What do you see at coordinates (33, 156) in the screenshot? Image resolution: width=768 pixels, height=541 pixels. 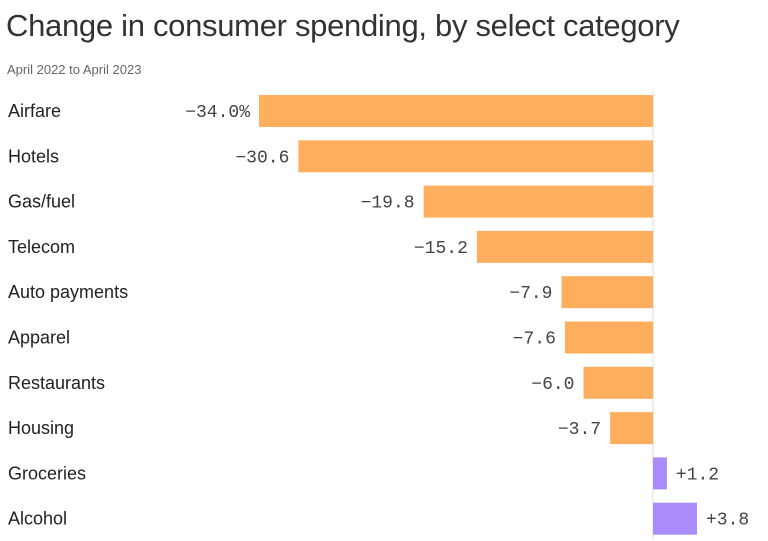 I see `category-label: Hotels` at bounding box center [33, 156].